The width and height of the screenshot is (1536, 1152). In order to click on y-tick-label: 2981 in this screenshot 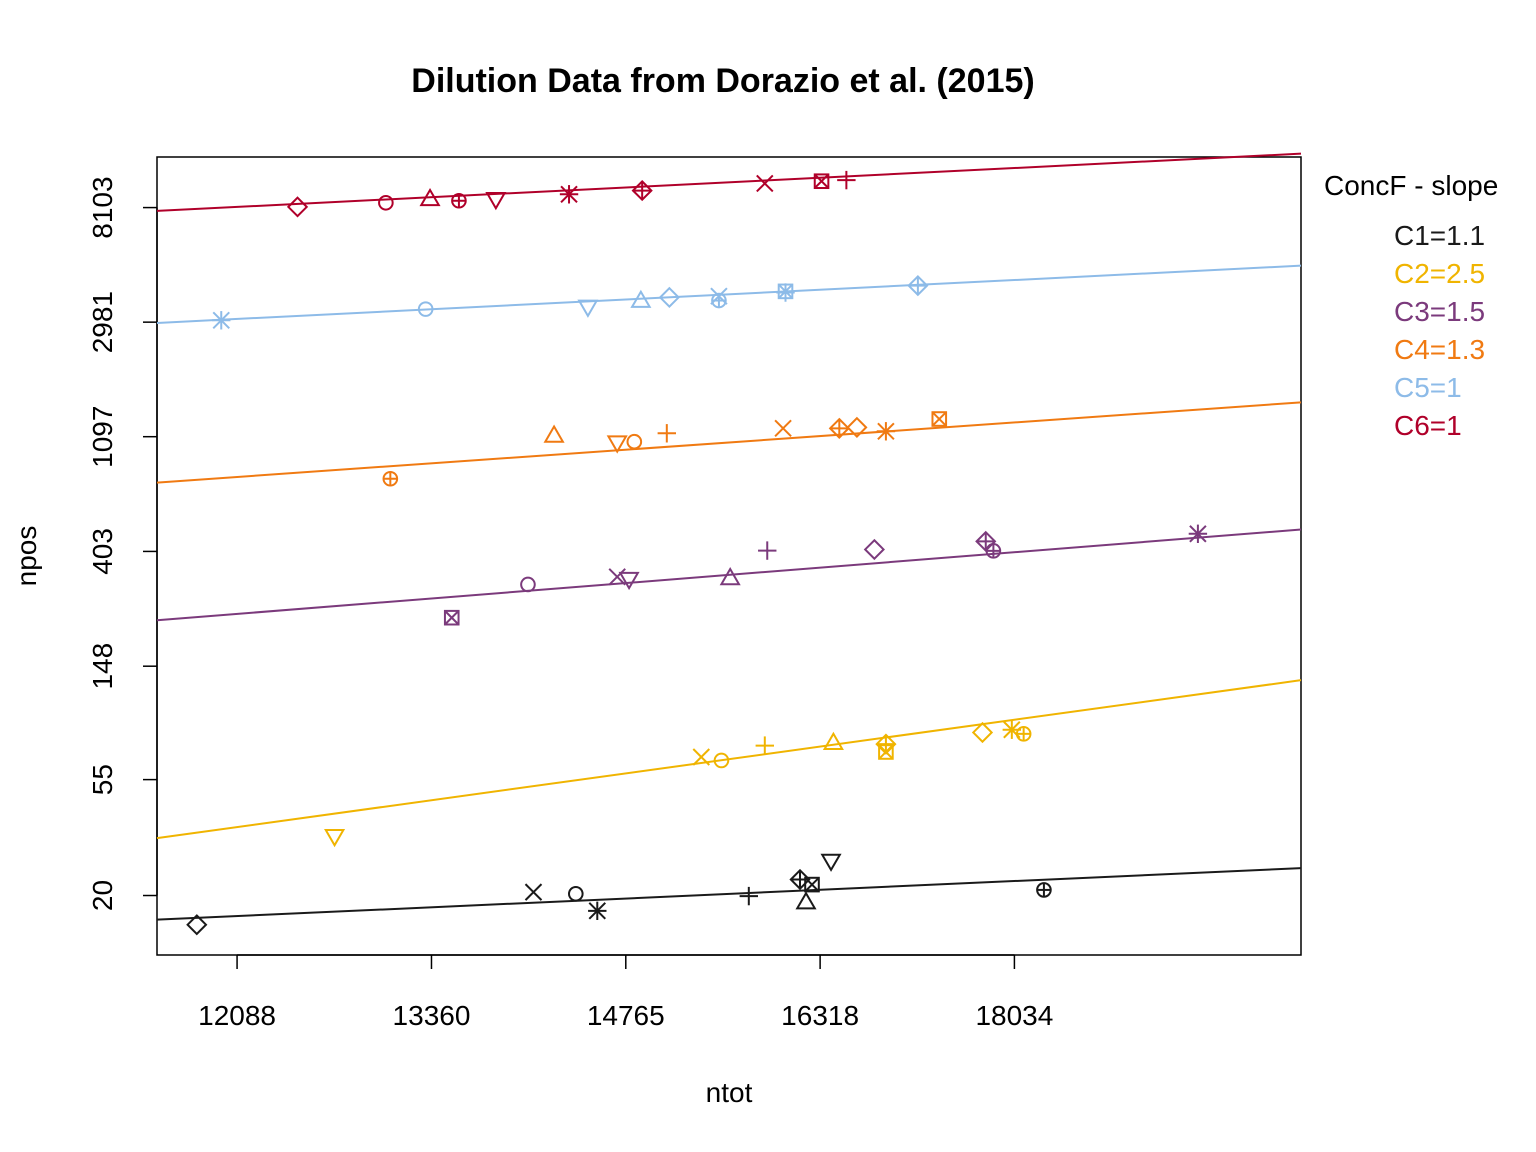, I will do `click(102, 322)`.